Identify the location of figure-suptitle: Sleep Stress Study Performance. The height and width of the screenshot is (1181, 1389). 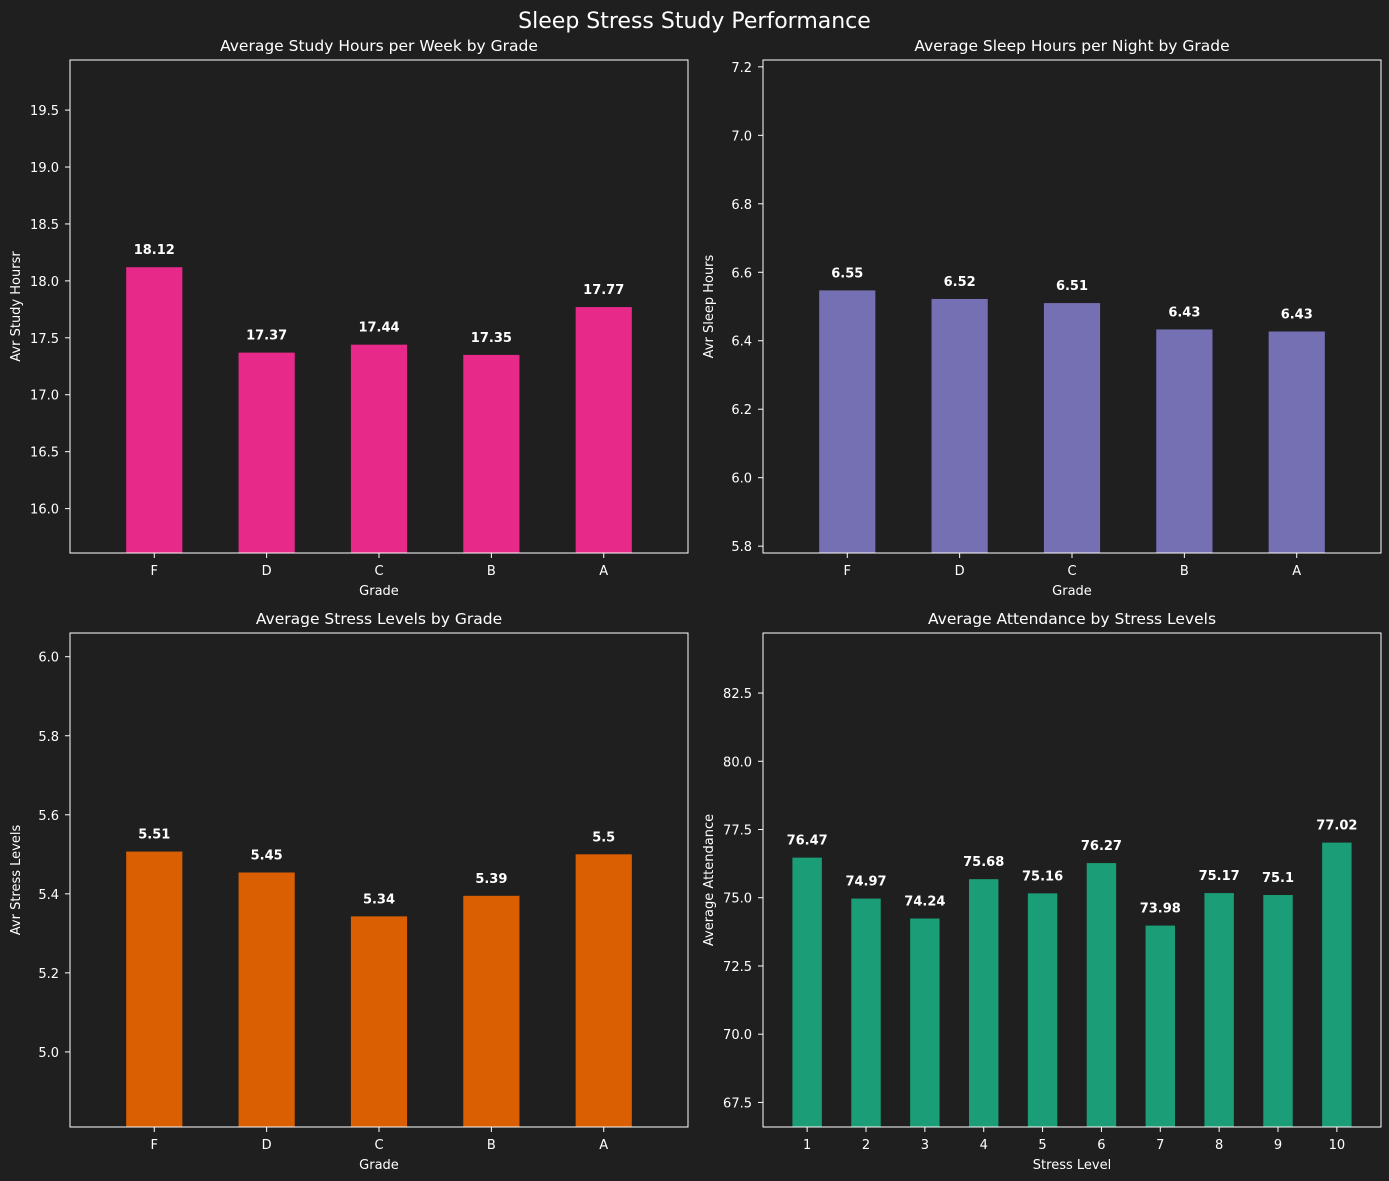
(694, 21).